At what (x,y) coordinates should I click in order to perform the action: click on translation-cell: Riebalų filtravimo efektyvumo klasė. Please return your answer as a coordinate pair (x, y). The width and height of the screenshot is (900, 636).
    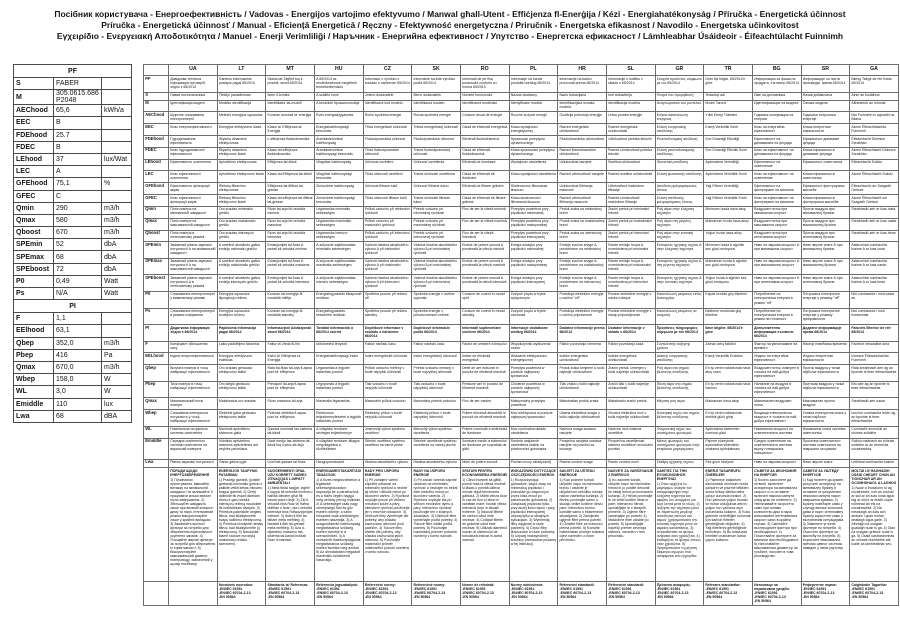
    Looking at the image, I should click on (241, 200).